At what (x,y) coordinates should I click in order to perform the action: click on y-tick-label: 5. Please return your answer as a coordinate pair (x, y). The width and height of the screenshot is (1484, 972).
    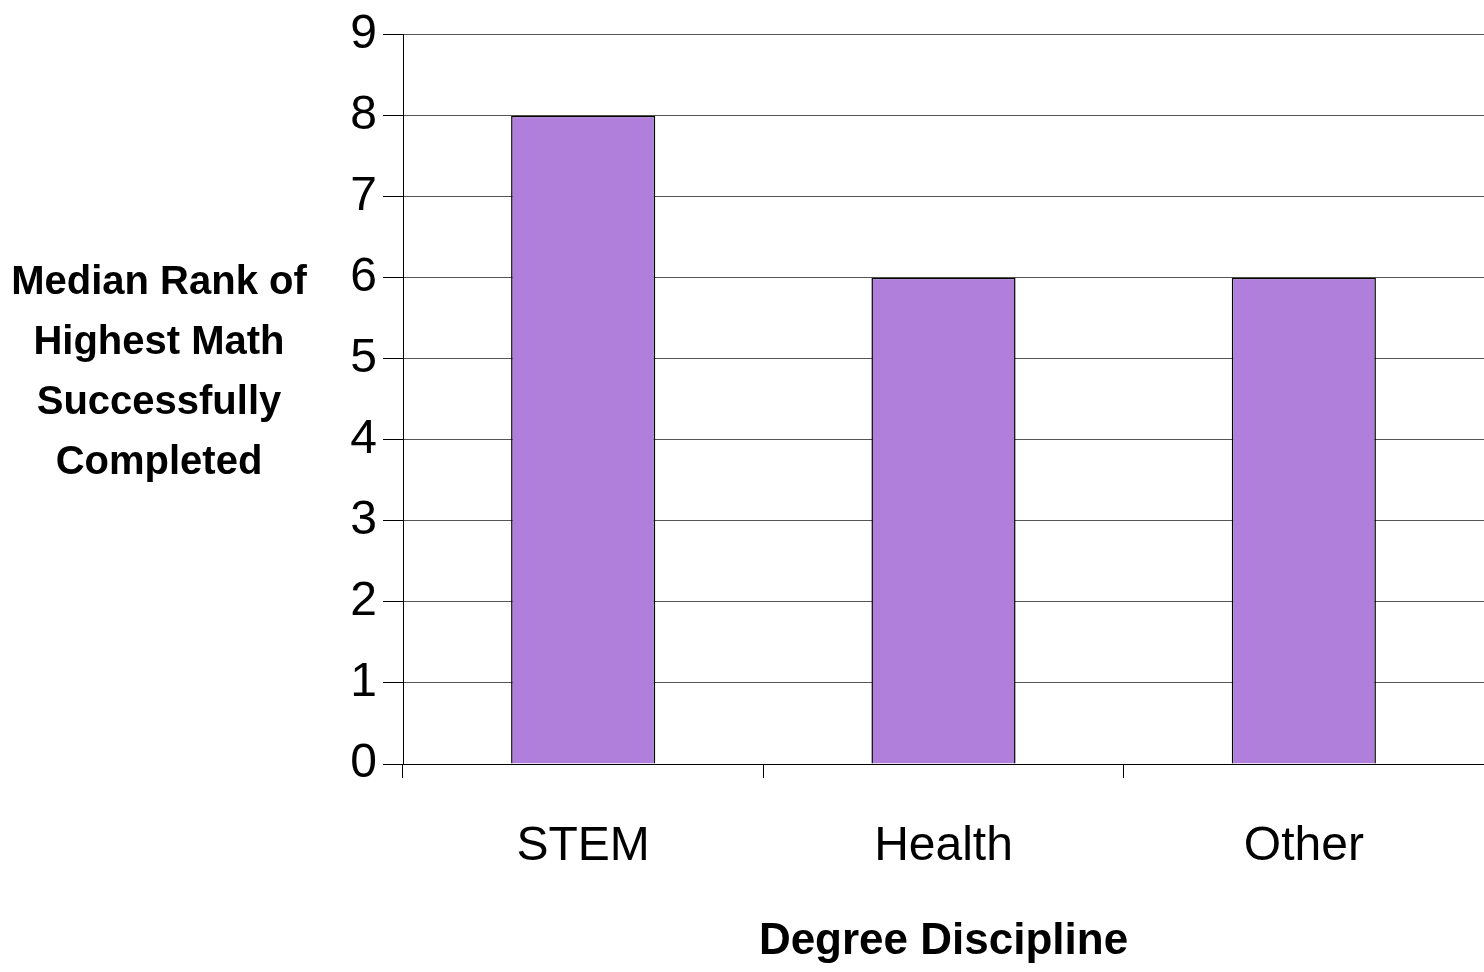
    Looking at the image, I should click on (363, 356).